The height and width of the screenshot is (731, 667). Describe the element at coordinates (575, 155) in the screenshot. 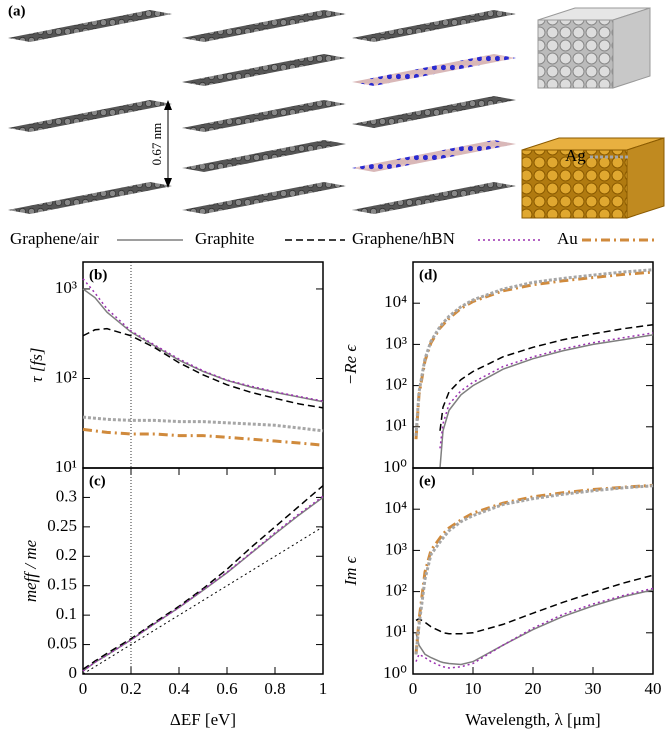

I see `legend-label: Ag` at that location.